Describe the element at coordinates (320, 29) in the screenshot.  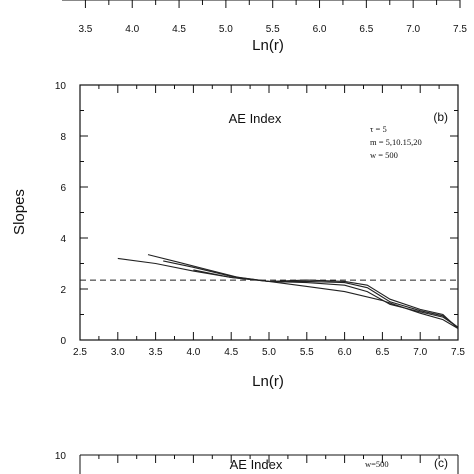
I see `panel-a-x-tick-label: 6.0` at that location.